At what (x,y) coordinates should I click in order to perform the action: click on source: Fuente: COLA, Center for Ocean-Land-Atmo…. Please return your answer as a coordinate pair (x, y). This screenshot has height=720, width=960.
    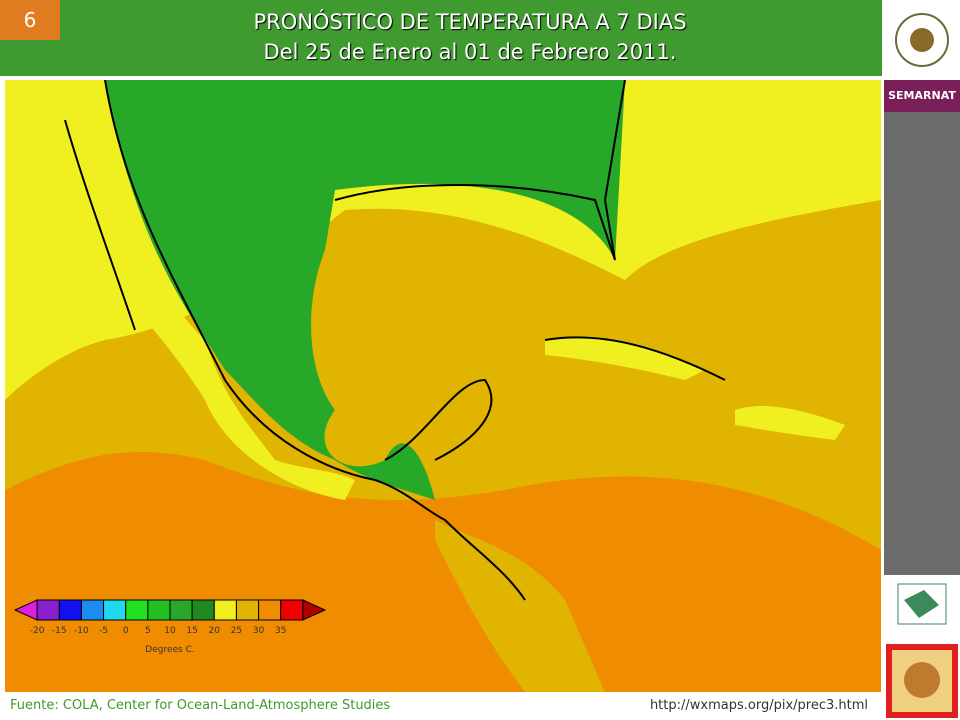
    Looking at the image, I should click on (200, 705).